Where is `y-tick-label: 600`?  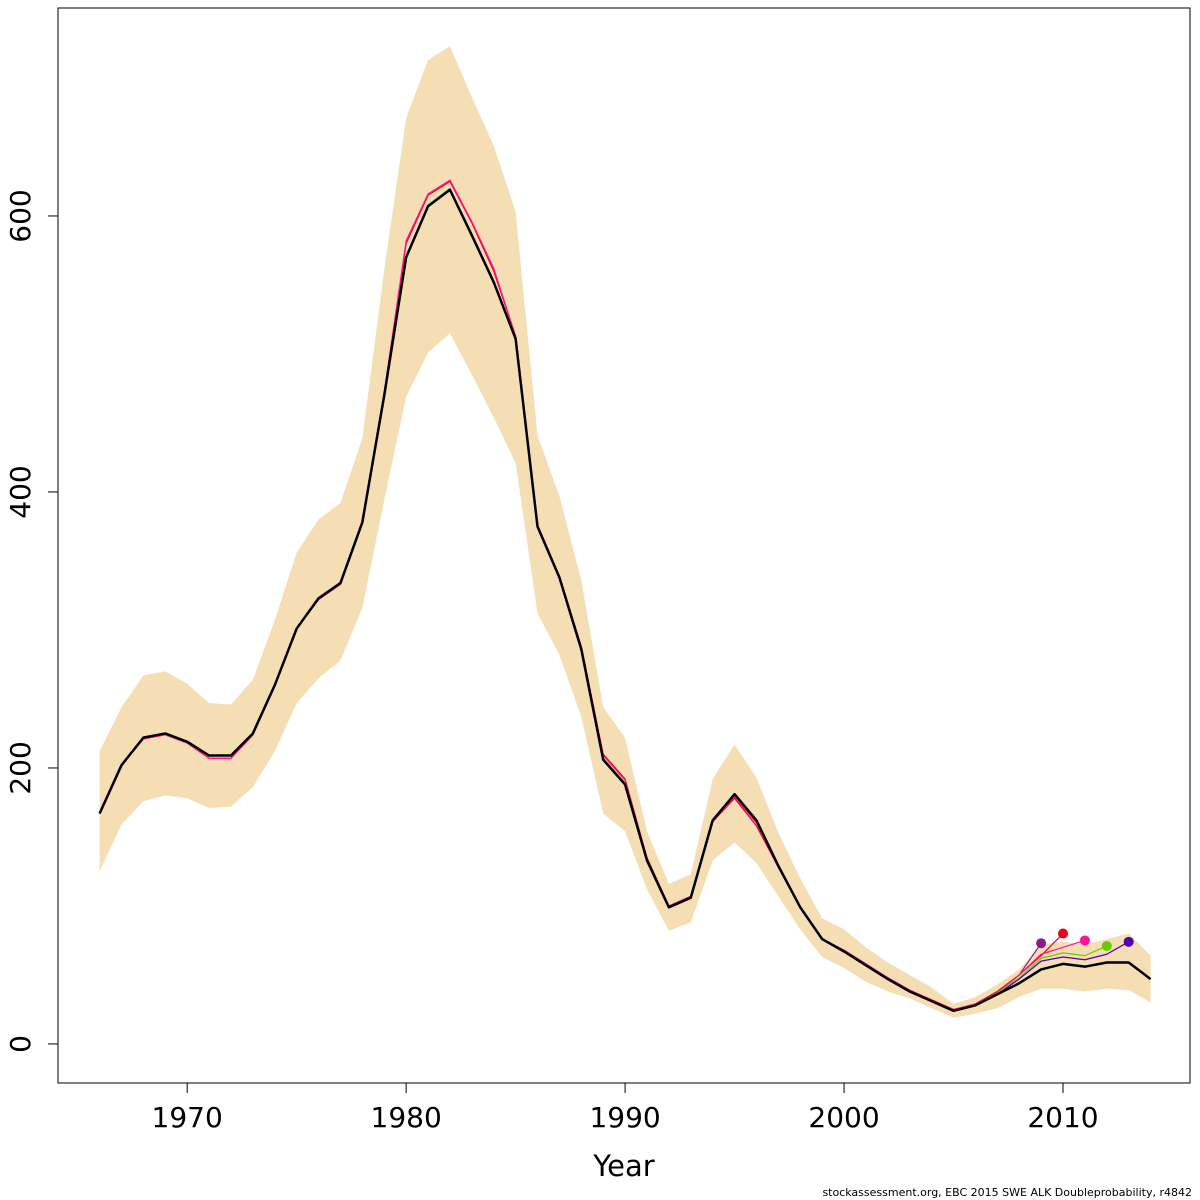
y-tick-label: 600 is located at coordinates (20, 215).